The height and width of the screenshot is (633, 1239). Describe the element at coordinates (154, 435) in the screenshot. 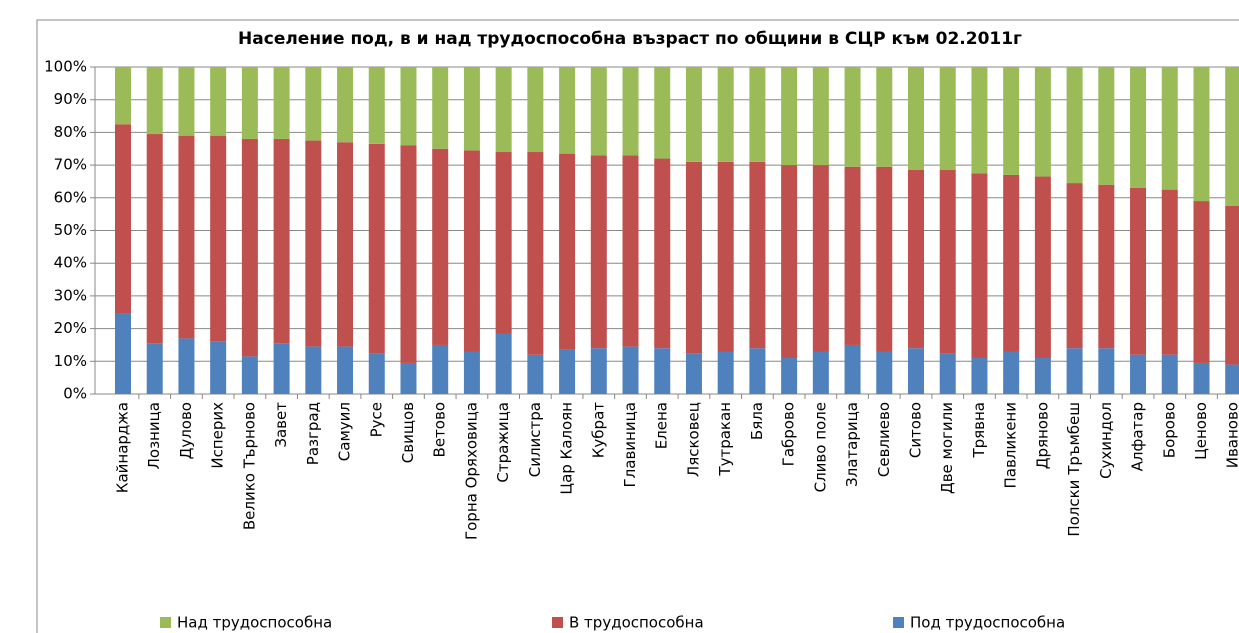

I see `x-tick-label: Лозница` at that location.